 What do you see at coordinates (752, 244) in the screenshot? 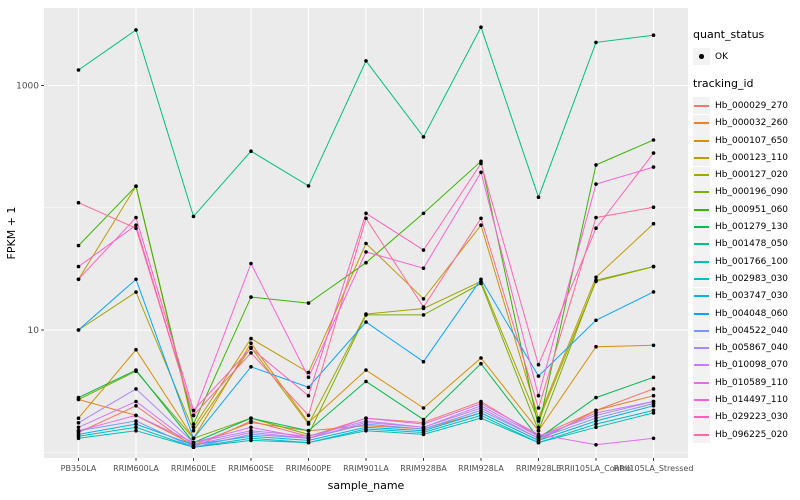
I see `legend-item-label: Hb_001478_050` at bounding box center [752, 244].